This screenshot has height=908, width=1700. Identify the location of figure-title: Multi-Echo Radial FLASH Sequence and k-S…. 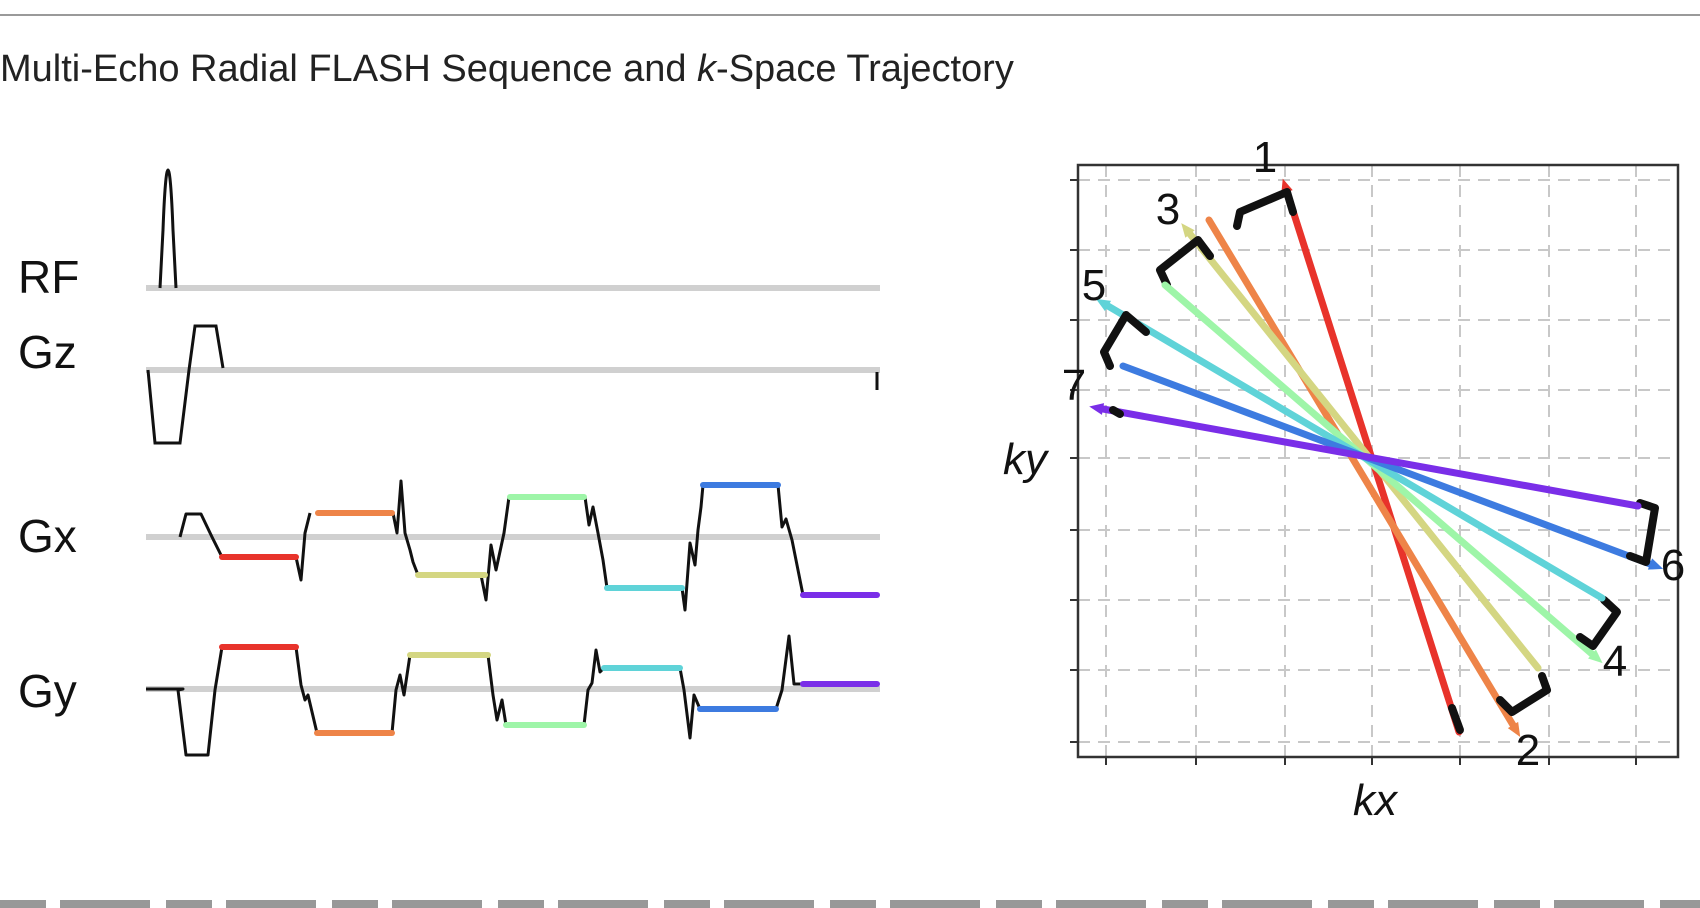
(507, 69).